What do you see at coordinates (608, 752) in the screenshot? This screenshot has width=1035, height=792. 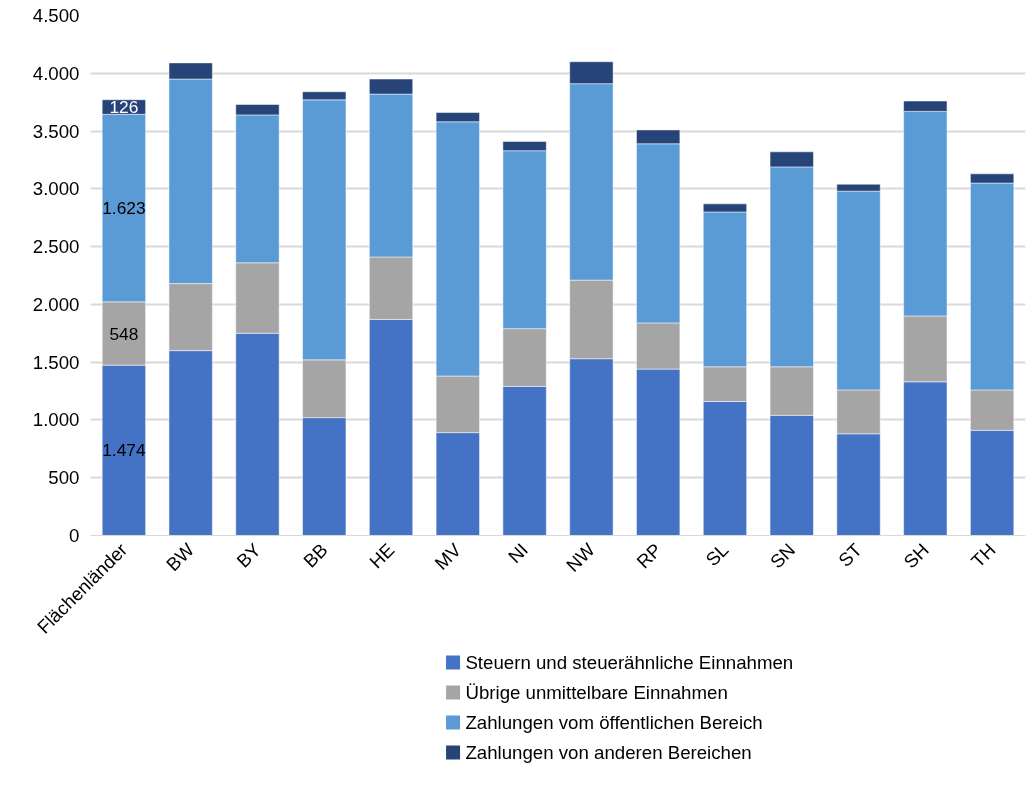 I see `legend-label: Zahlungen von anderen Bereichen` at bounding box center [608, 752].